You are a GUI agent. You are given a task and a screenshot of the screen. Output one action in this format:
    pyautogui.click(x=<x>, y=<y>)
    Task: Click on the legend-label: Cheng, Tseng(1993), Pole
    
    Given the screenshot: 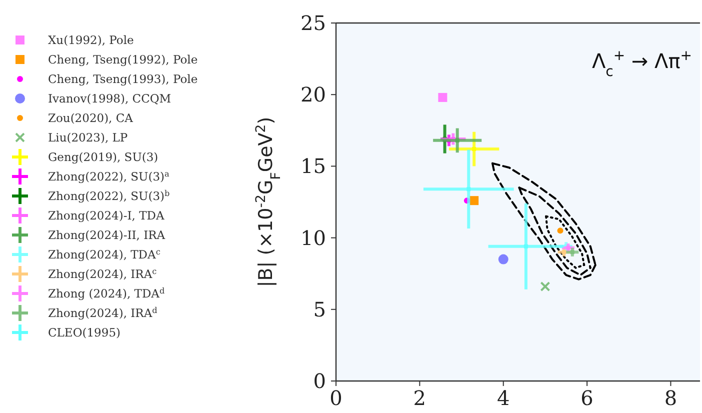 What is the action you would take?
    pyautogui.click(x=123, y=79)
    